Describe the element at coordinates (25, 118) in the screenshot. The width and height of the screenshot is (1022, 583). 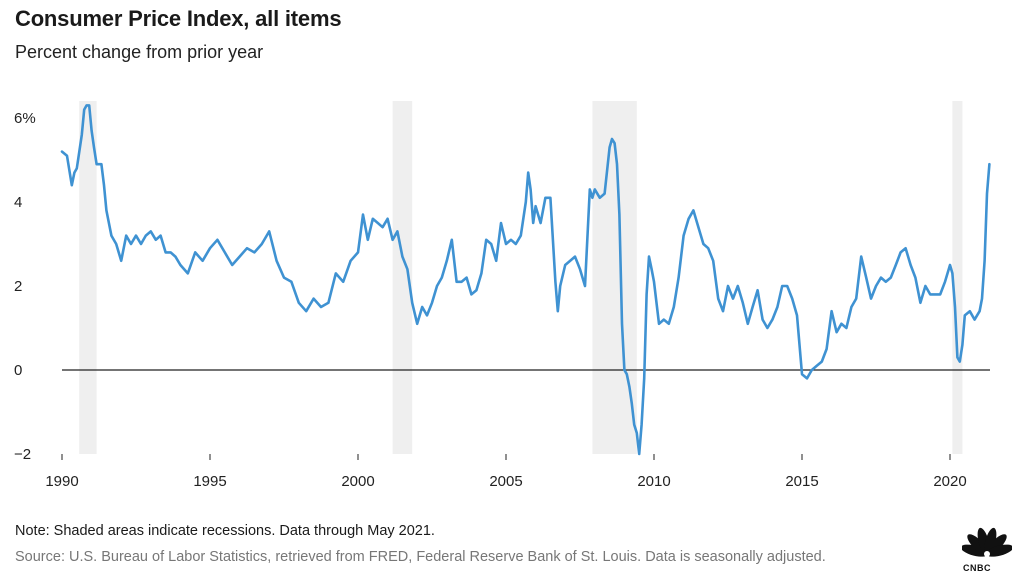
I see `y-tick-label: 6%` at that location.